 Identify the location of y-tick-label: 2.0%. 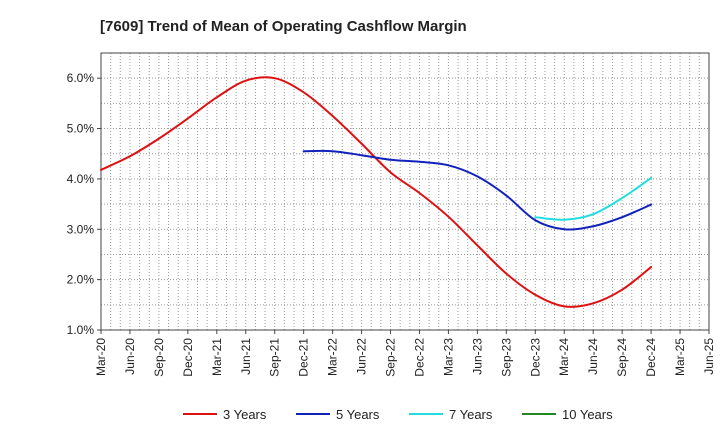
(81, 280).